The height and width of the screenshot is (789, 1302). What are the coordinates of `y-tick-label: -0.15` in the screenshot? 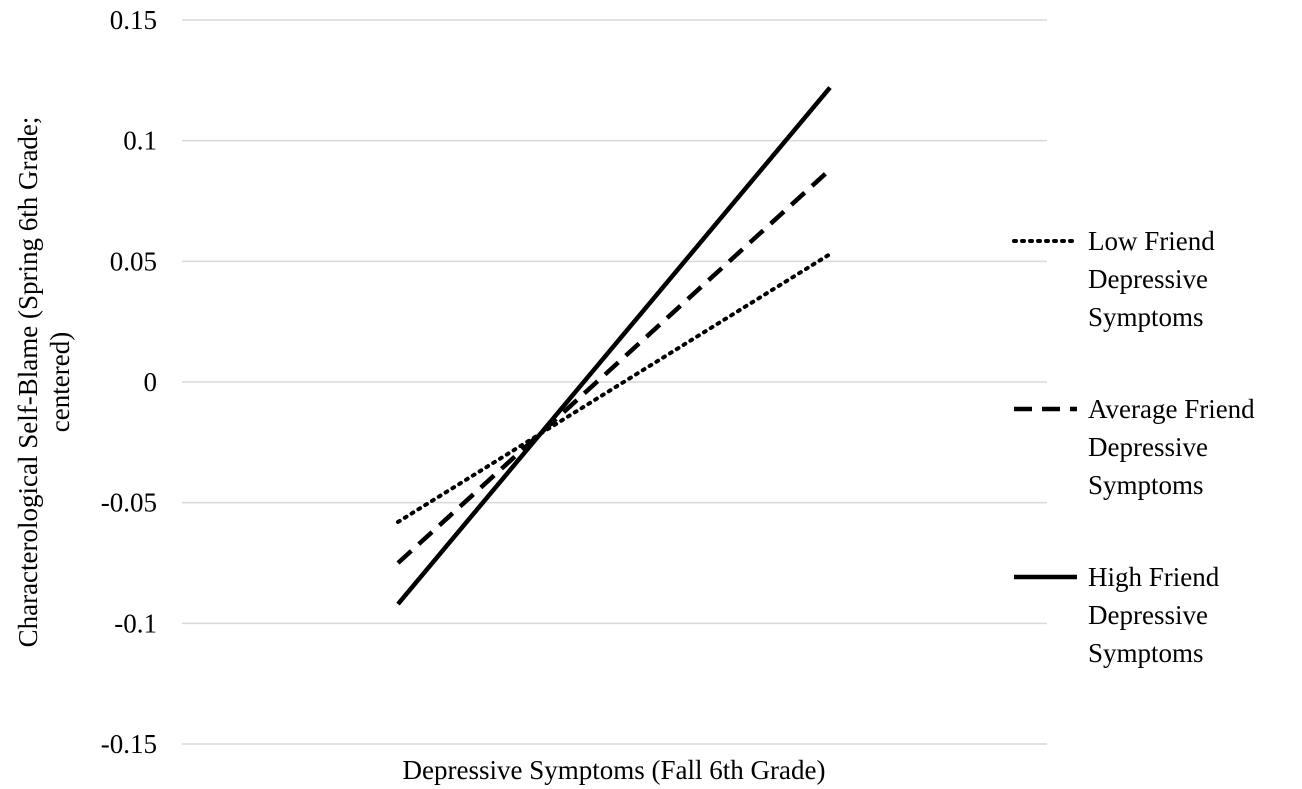 It's located at (129, 744).